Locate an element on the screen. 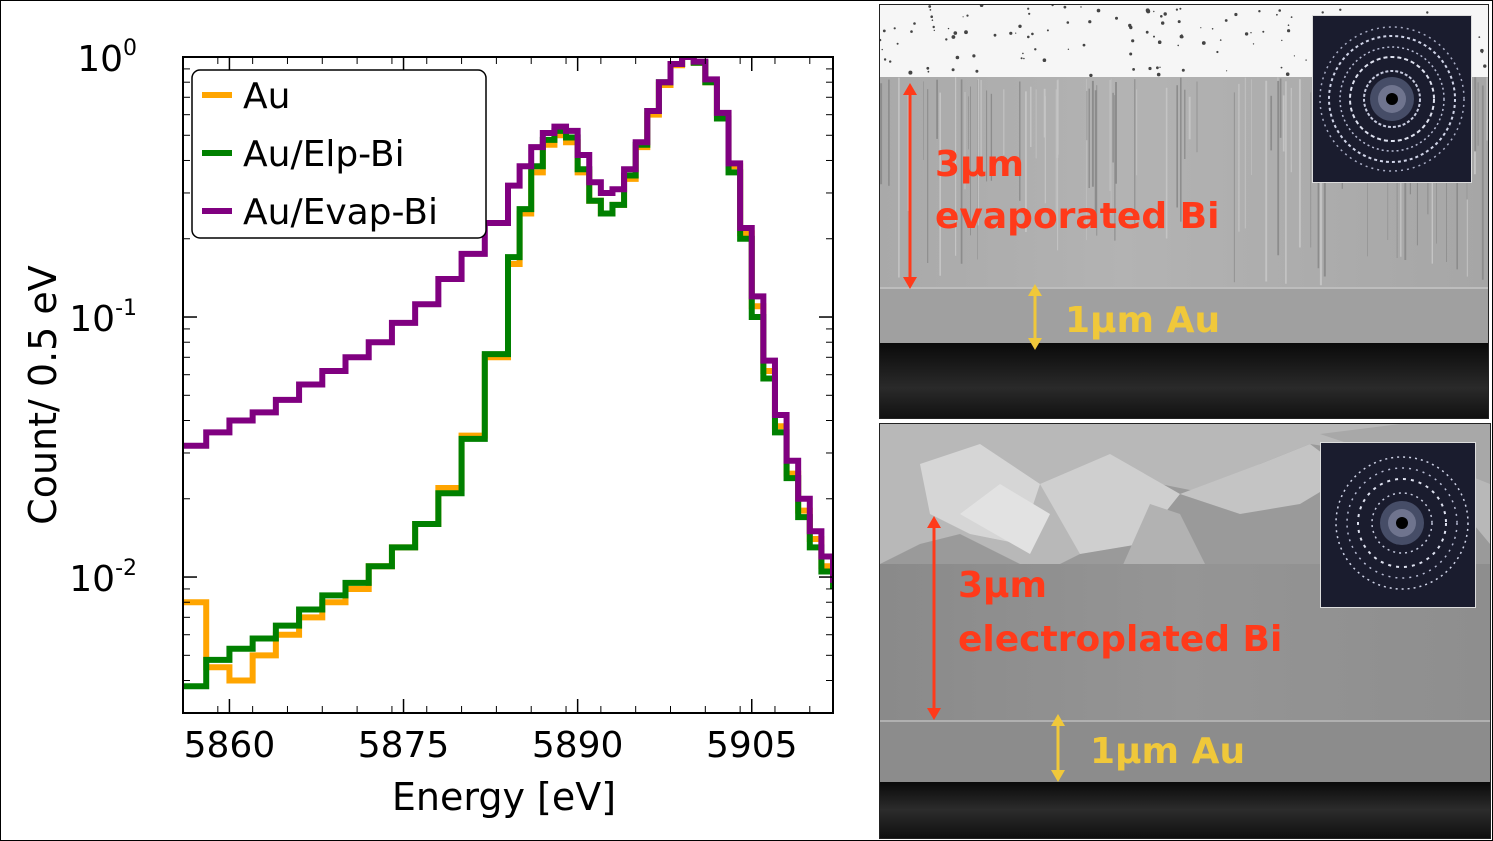  au-thickness-arrow is located at coordinates (1035, 317).